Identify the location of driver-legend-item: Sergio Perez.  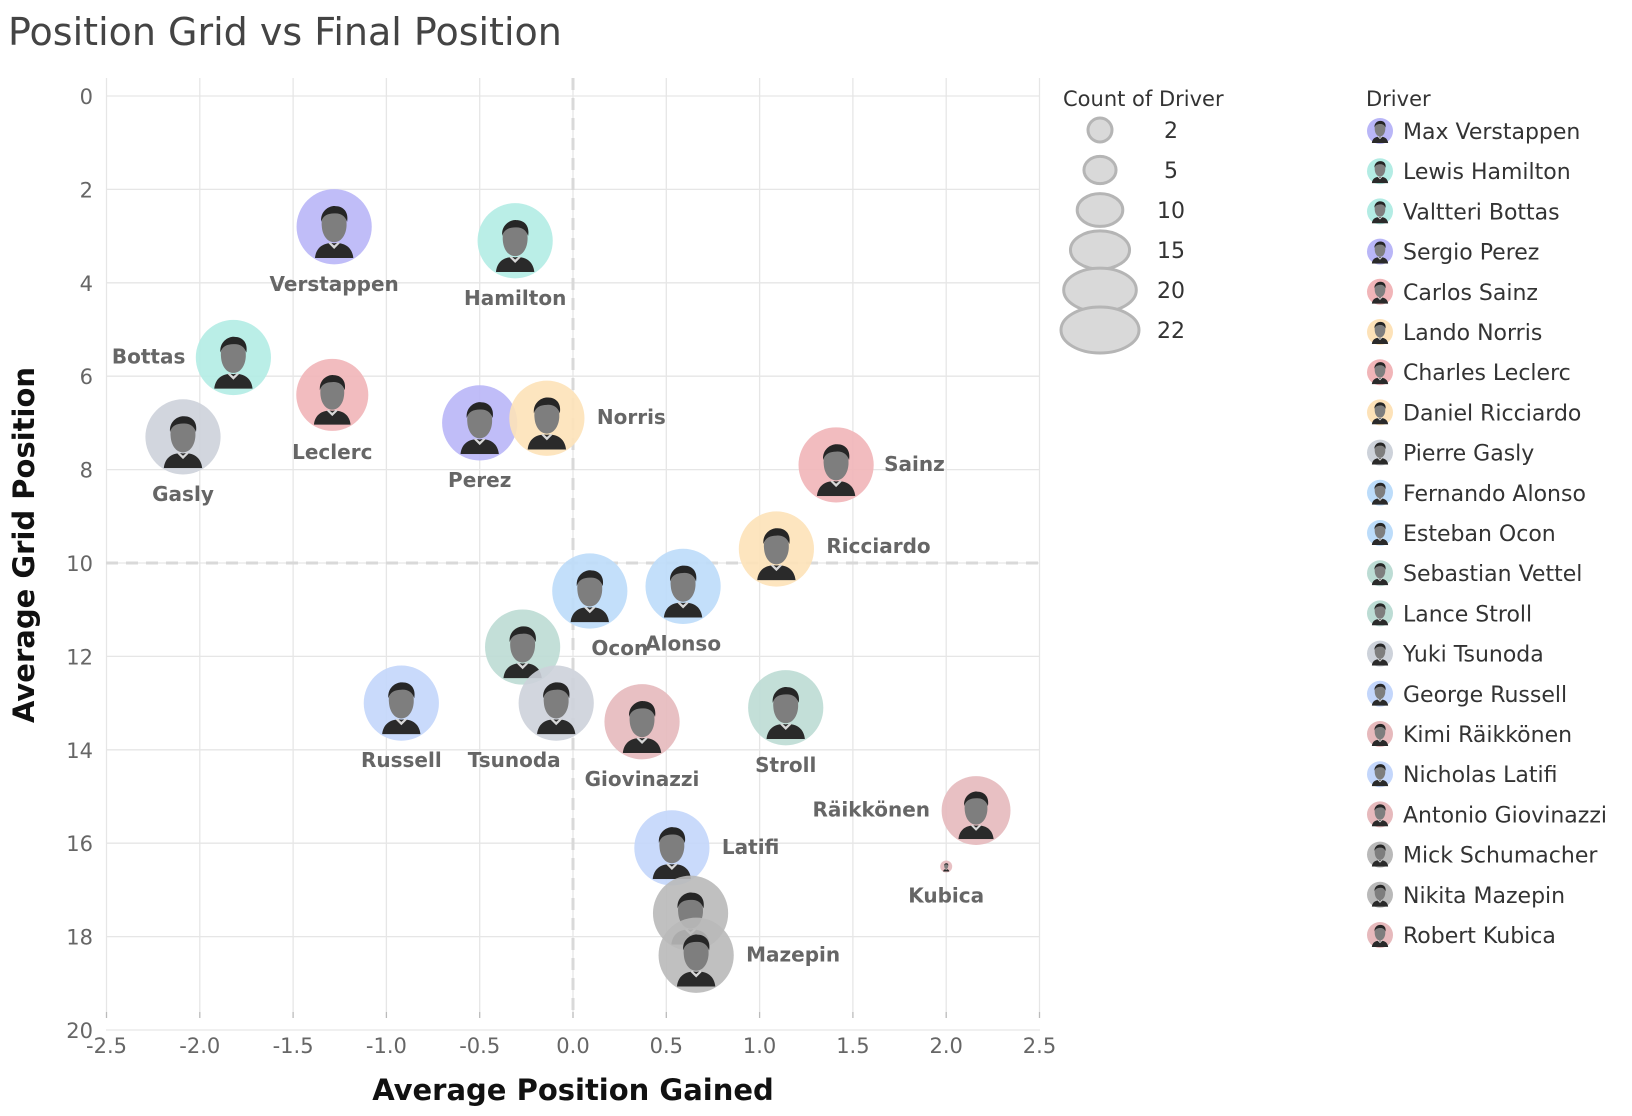
(1453, 252).